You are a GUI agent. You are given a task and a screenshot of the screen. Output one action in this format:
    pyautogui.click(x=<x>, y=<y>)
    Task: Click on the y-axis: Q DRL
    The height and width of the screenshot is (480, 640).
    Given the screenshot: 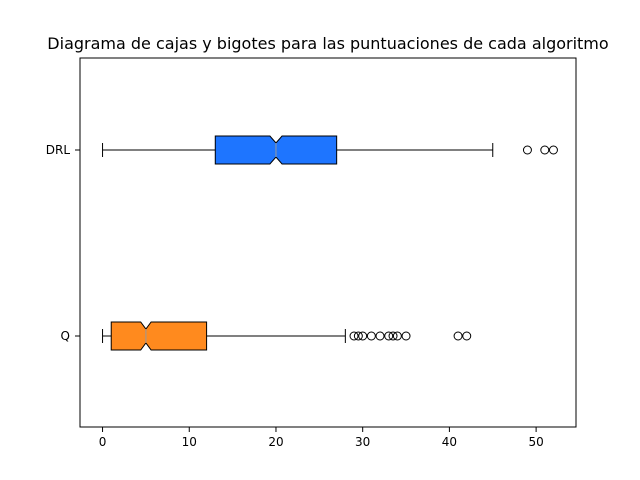 What is the action you would take?
    pyautogui.click(x=63, y=243)
    